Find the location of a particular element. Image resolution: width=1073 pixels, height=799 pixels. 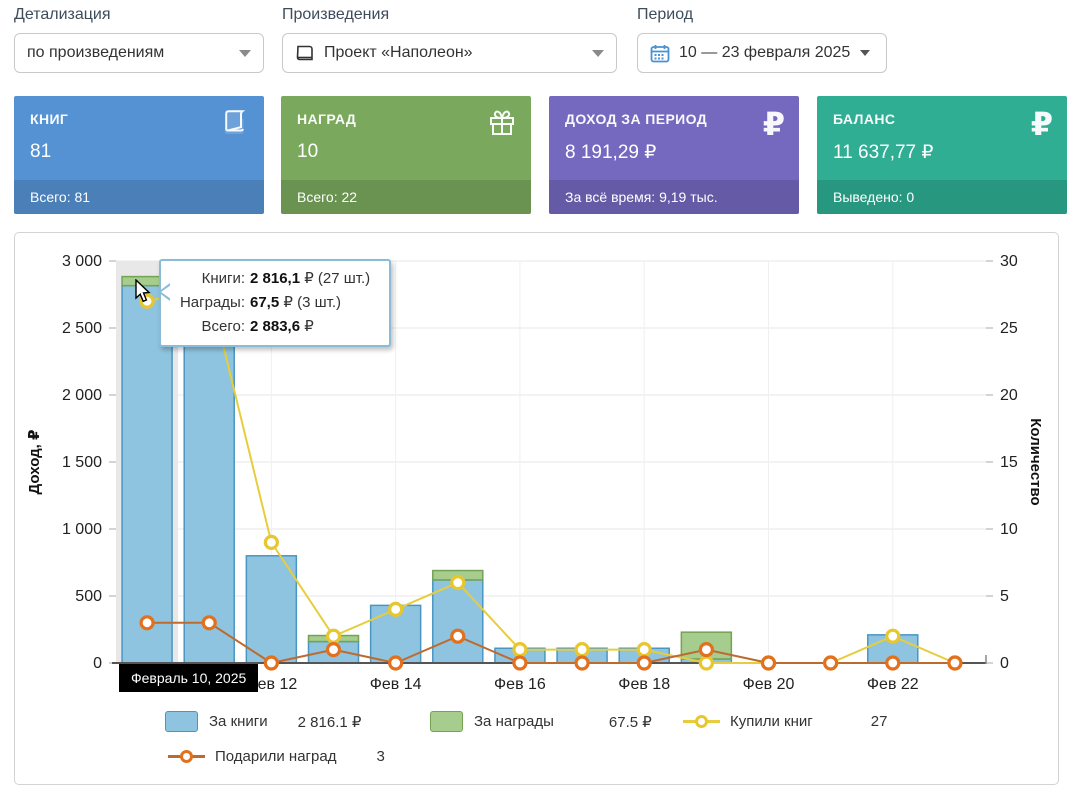

legend-item-books-count: Купили книг 27 is located at coordinates (785, 721).